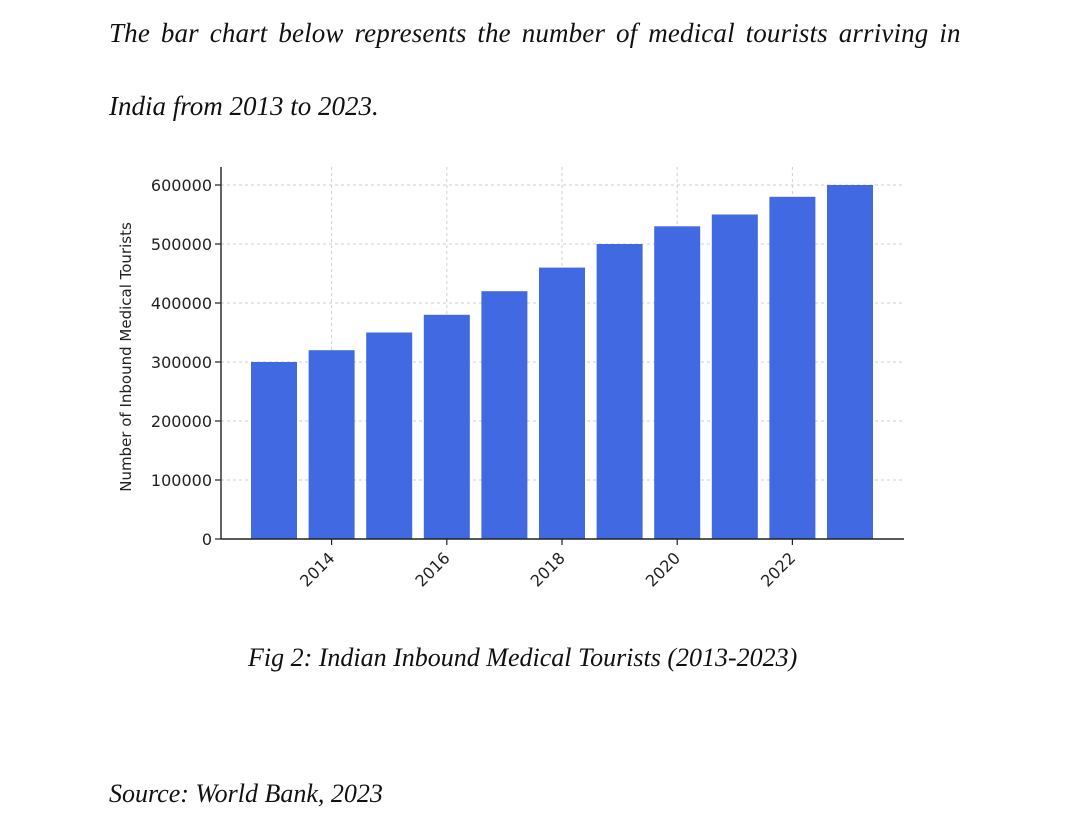 This screenshot has width=1080, height=827. Describe the element at coordinates (446, 426) in the screenshot. I see `bar-2016` at that location.